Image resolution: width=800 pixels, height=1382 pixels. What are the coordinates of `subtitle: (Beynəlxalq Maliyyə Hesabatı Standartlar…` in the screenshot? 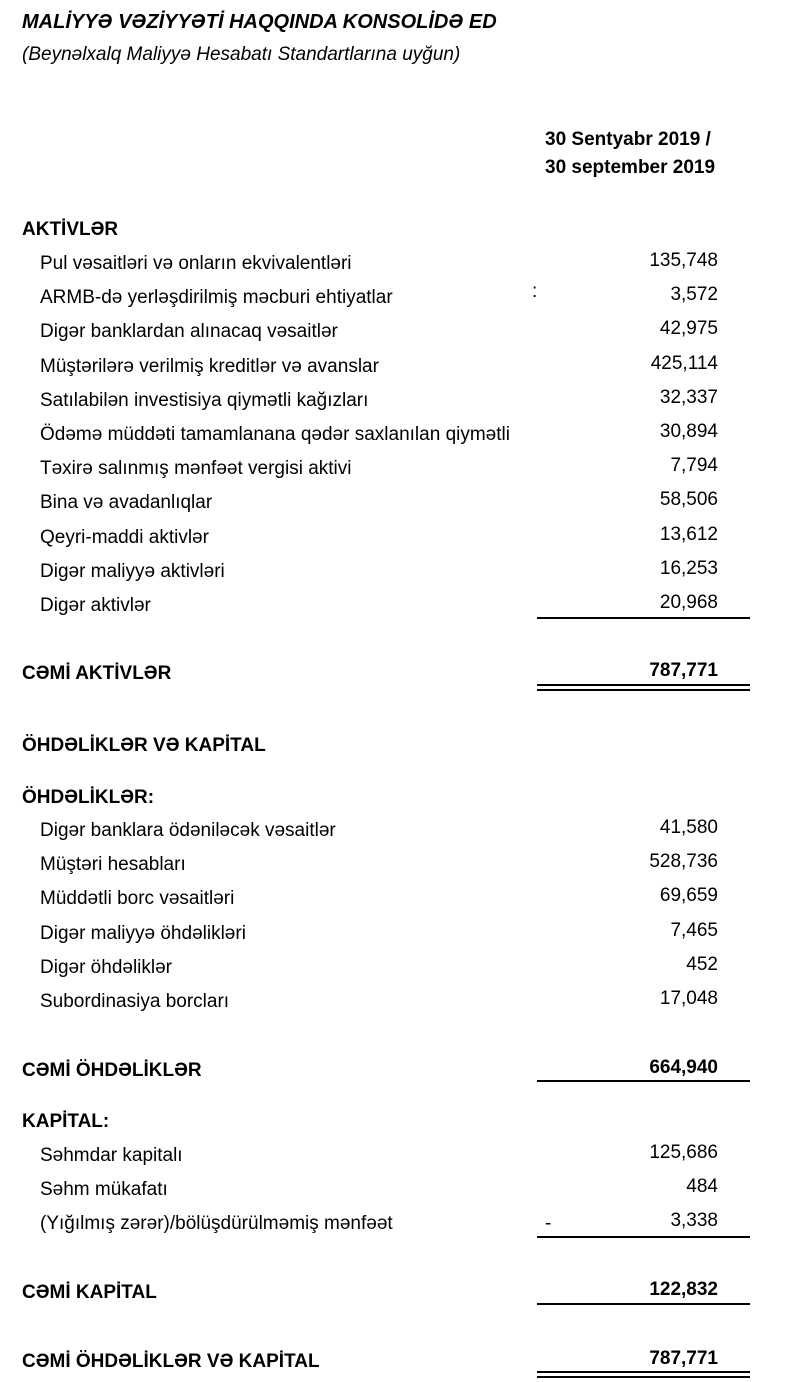 It's located at (241, 54).